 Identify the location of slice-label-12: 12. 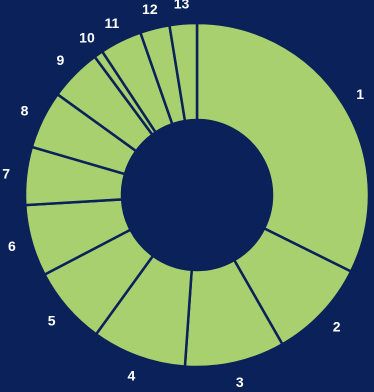
(150, 9).